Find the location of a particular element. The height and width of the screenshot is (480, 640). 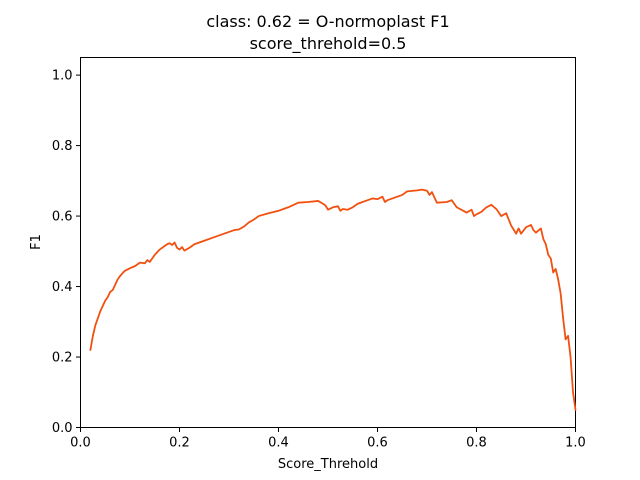

x-tick-label: 0.6 is located at coordinates (377, 443).